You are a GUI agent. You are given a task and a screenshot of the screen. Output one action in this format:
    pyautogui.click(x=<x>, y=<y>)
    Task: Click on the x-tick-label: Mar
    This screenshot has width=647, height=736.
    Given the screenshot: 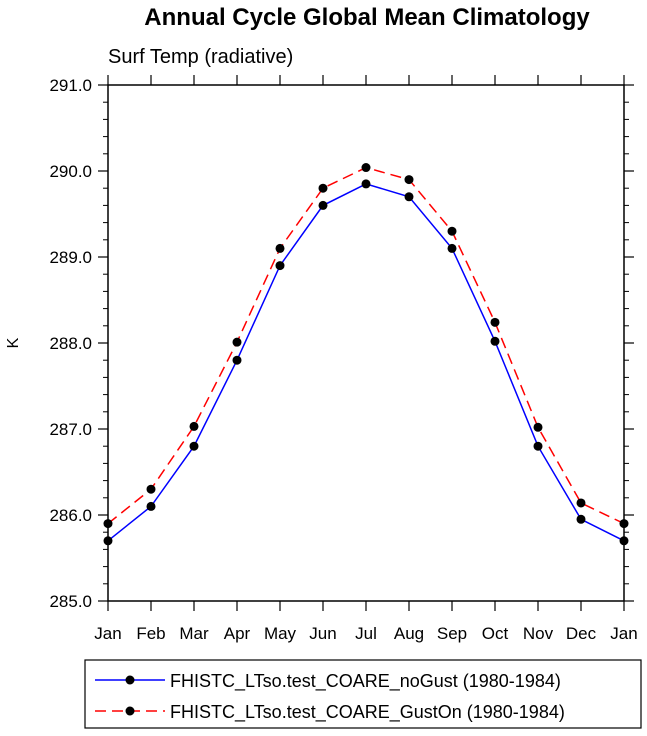 What is the action you would take?
    pyautogui.click(x=194, y=633)
    